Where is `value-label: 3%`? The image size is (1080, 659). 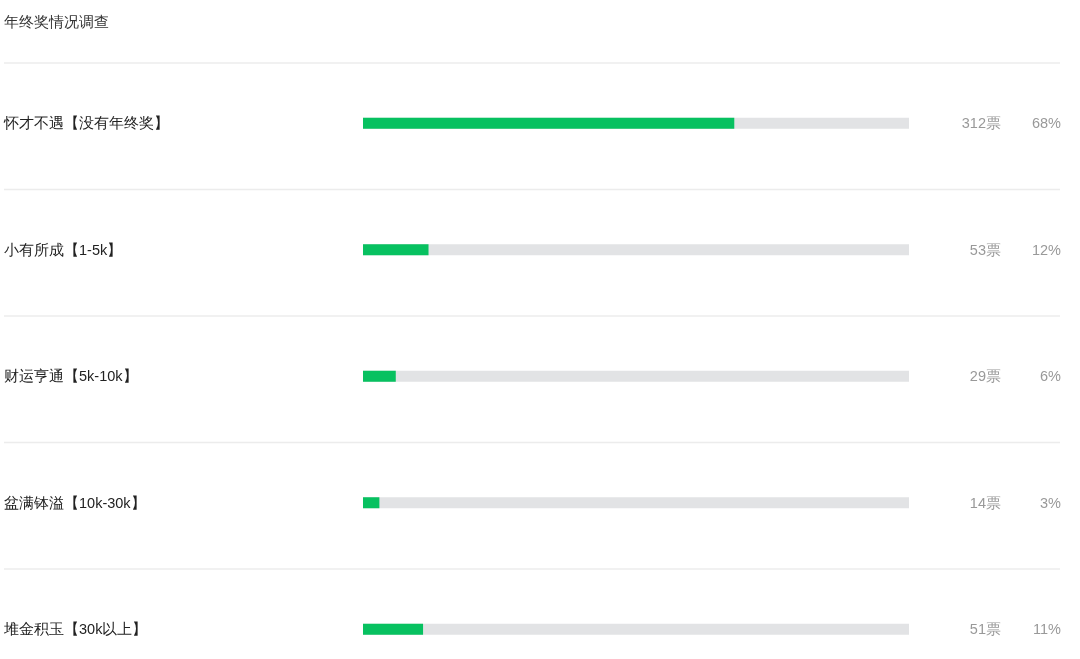 value-label: 3% is located at coordinates (1050, 502).